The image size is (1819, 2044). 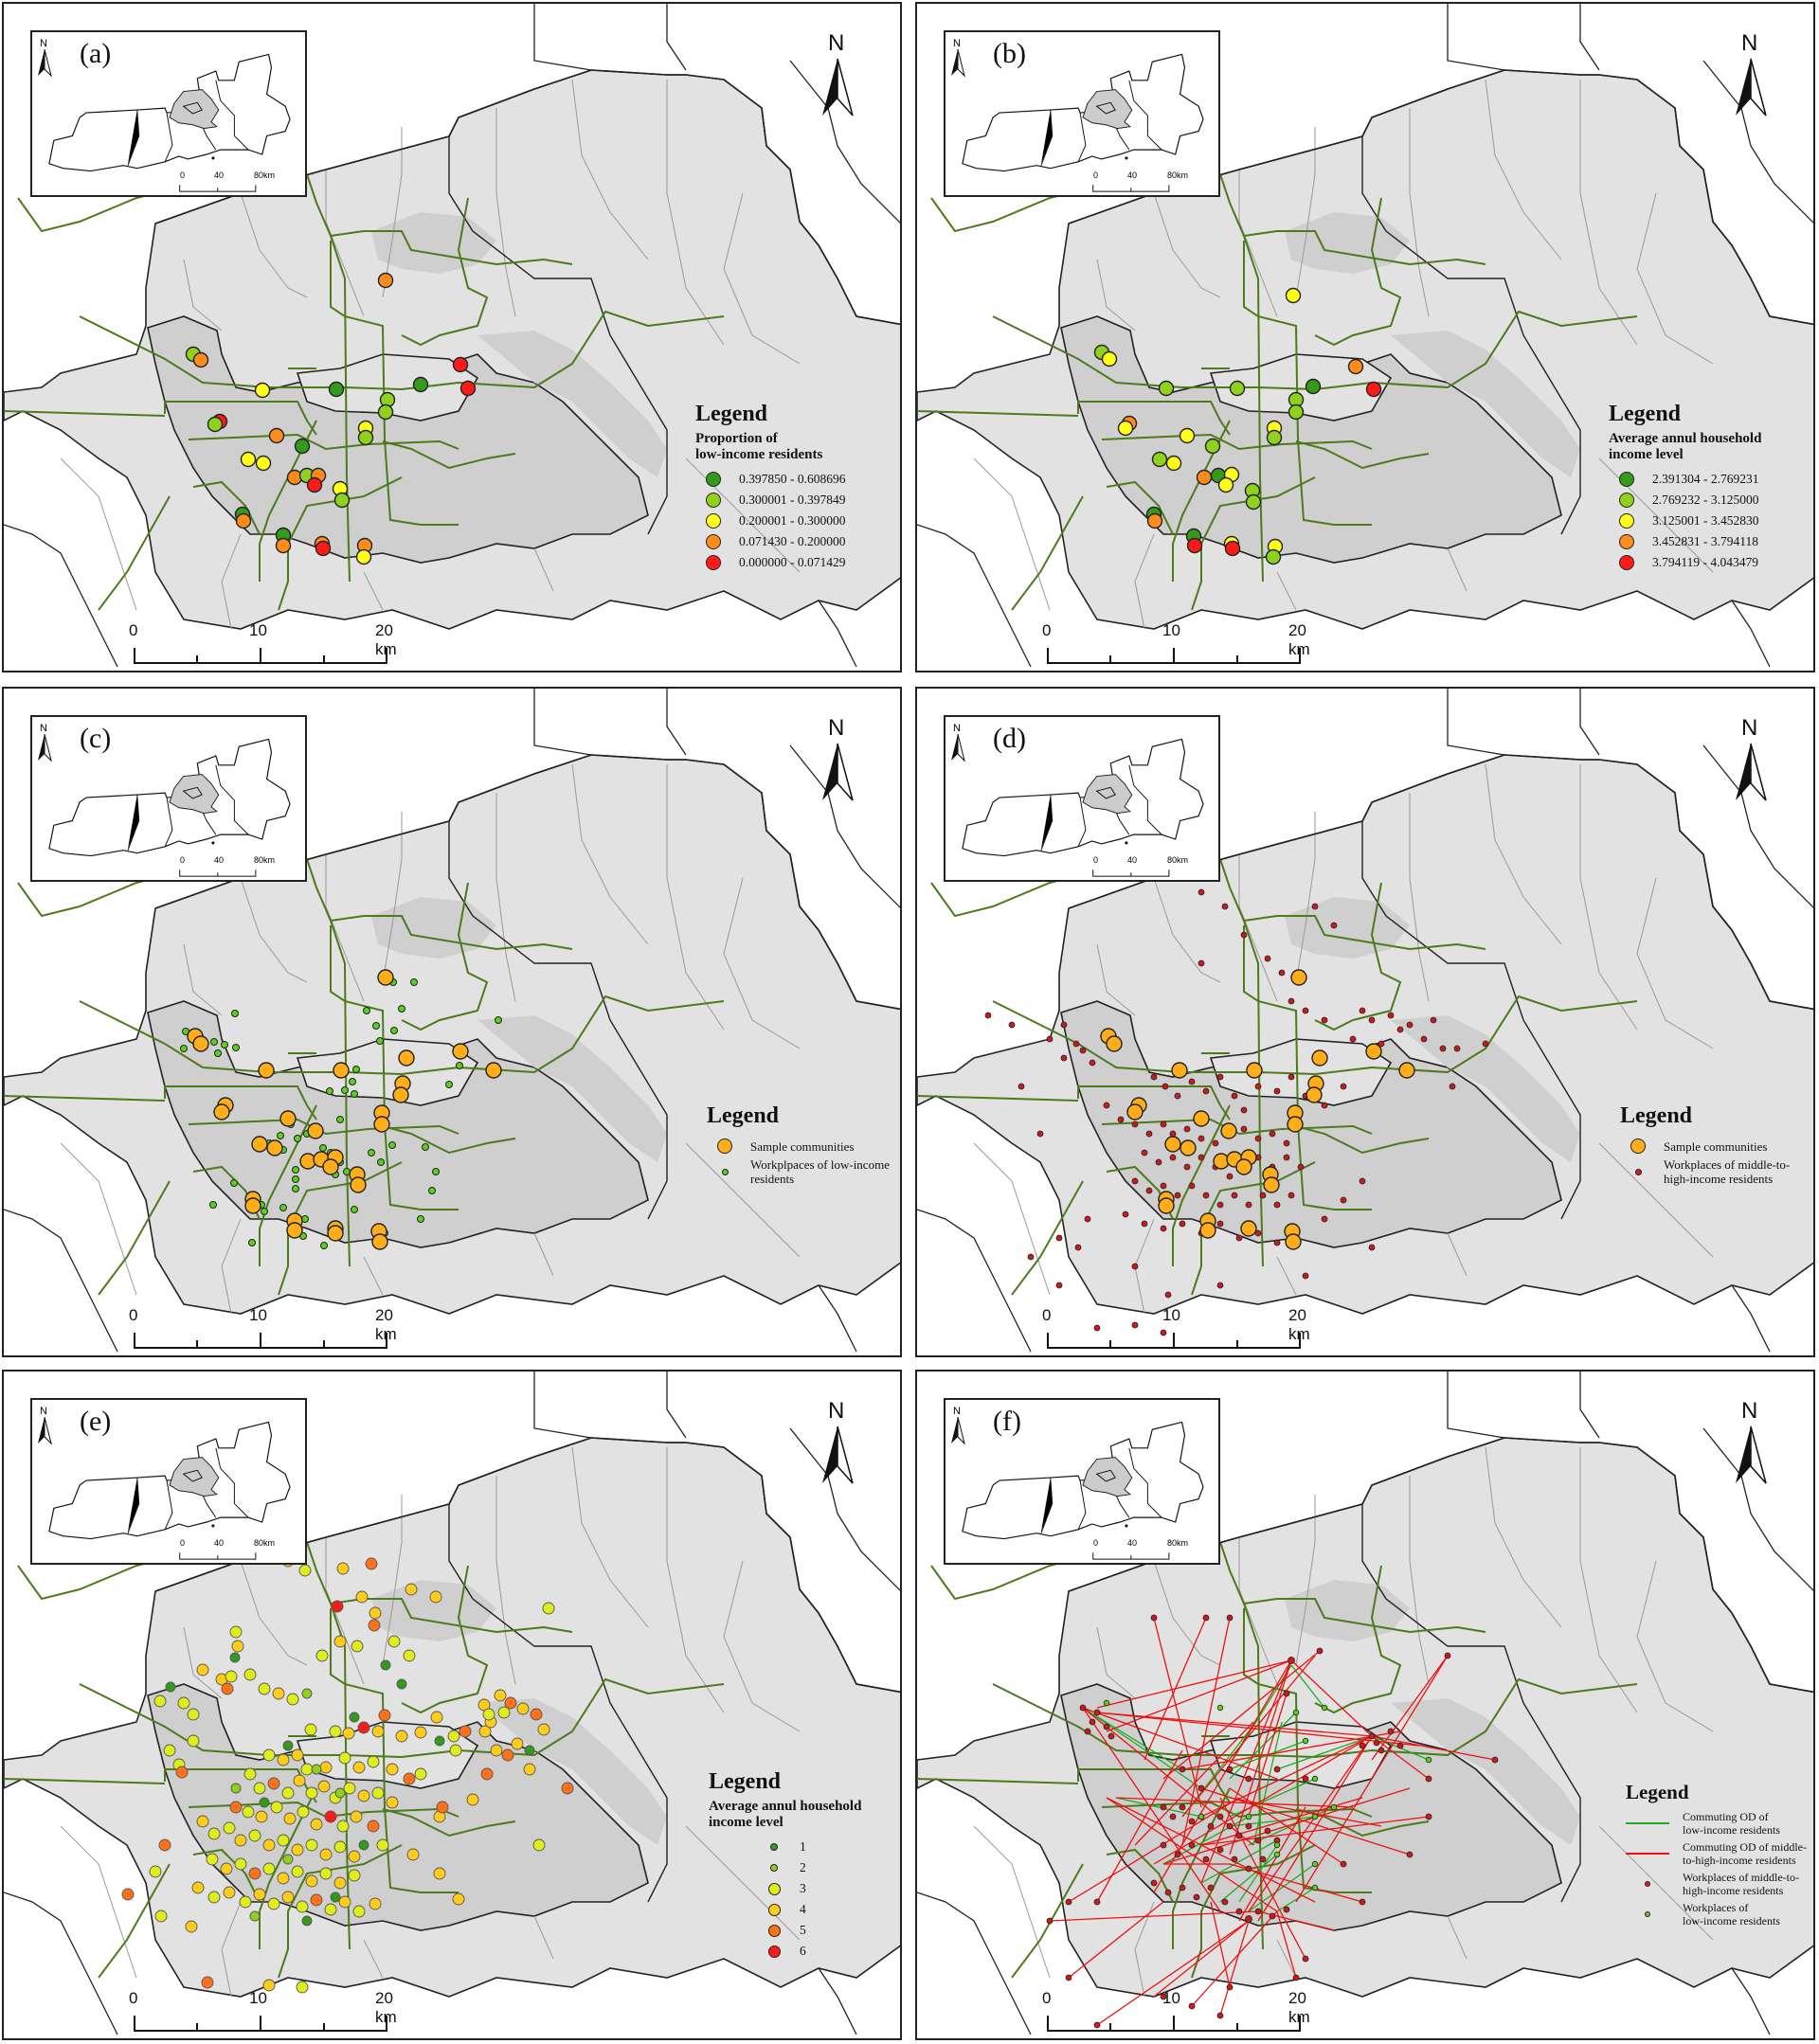 What do you see at coordinates (785, 1888) in the screenshot?
I see `legend-item: 3` at bounding box center [785, 1888].